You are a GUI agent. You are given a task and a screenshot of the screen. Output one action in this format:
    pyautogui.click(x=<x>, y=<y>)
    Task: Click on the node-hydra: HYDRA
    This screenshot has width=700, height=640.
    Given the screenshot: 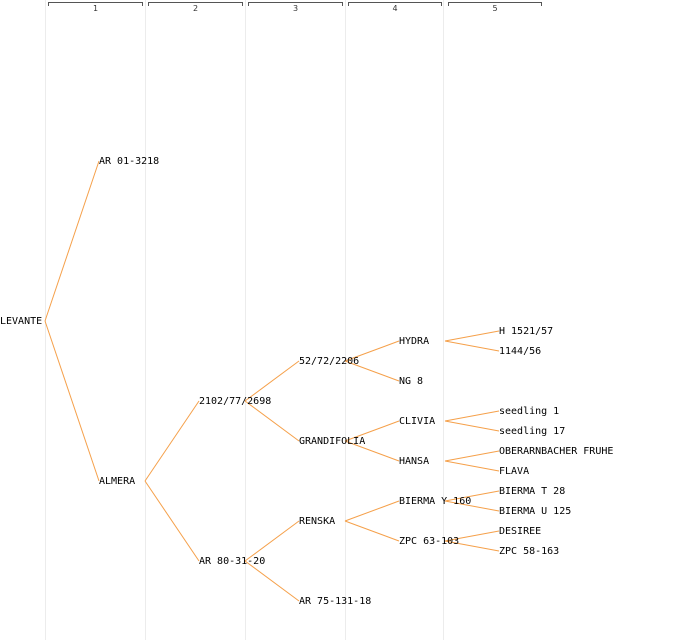 What is the action you would take?
    pyautogui.click(x=414, y=341)
    